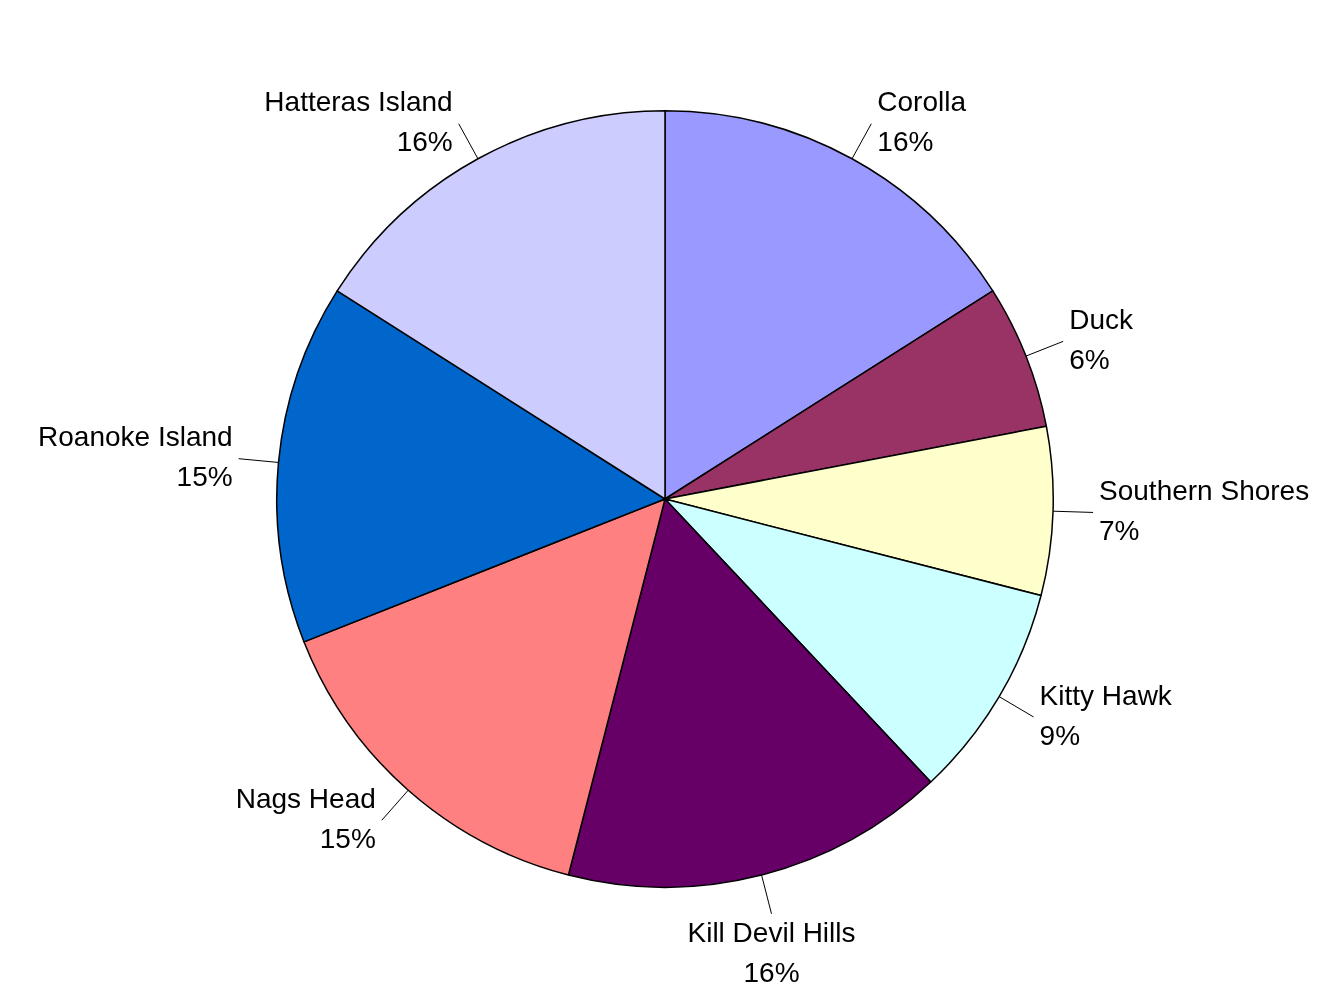  Describe the element at coordinates (1119, 531) in the screenshot. I see `data-label: 7%` at that location.